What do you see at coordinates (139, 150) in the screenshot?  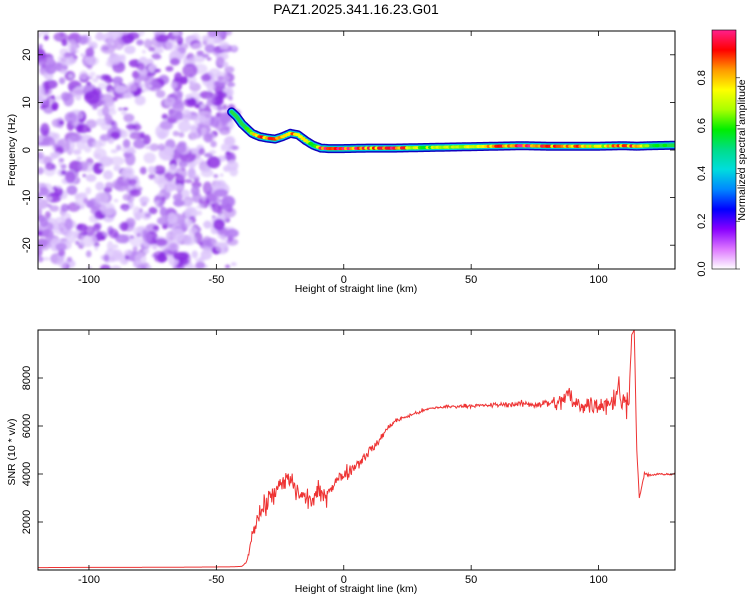 I see `spectrogram-noise` at bounding box center [139, 150].